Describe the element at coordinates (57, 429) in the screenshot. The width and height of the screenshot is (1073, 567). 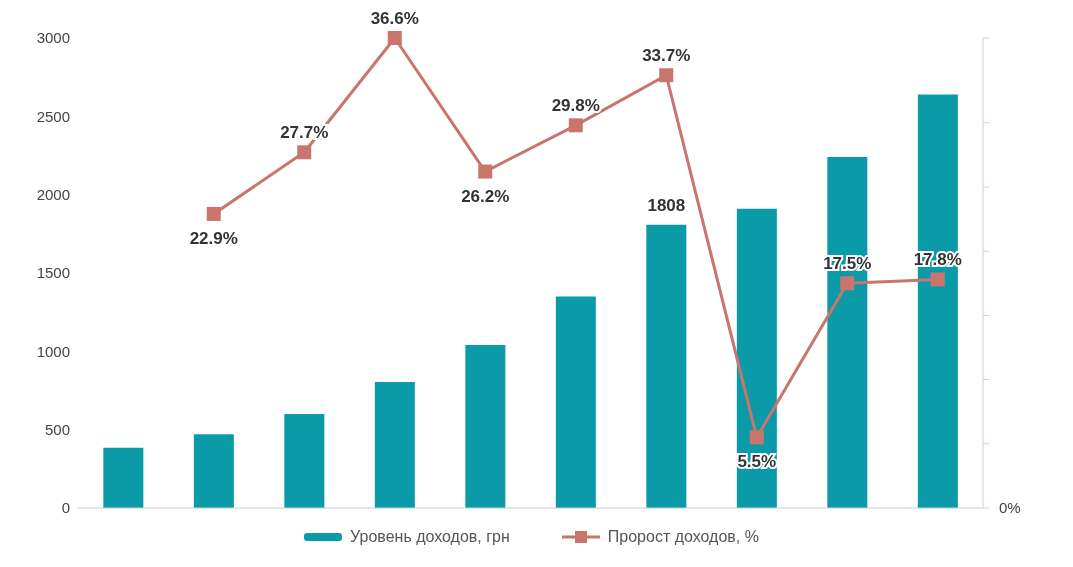
I see `y-tick-label: 500` at that location.